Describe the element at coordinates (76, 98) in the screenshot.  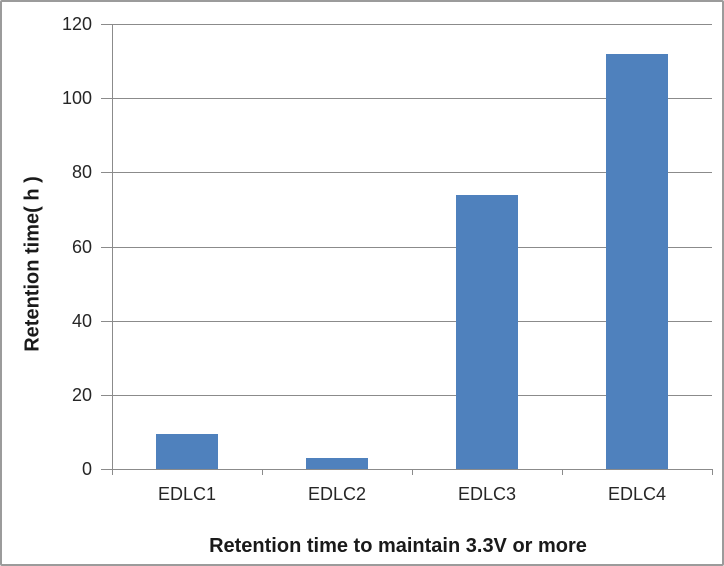
I see `y-tick-label-100: 100` at that location.